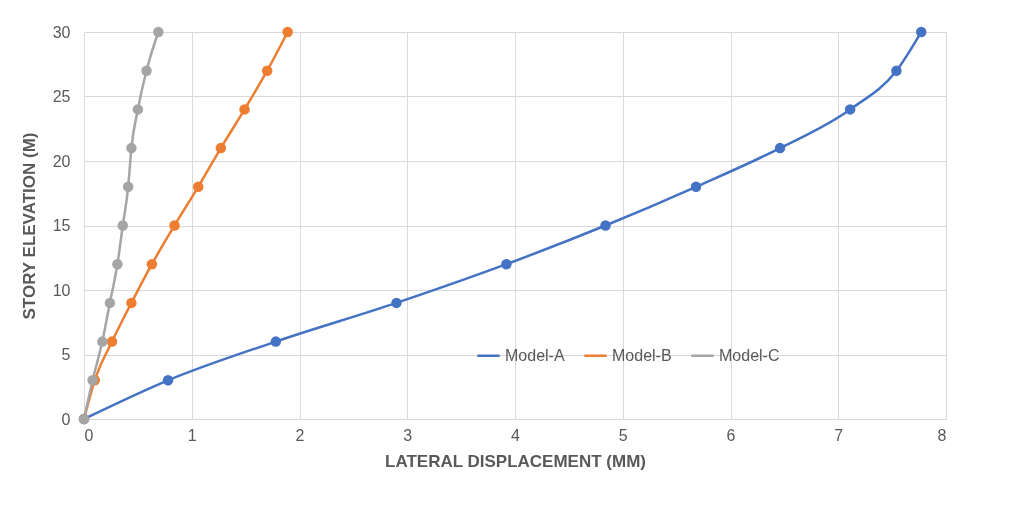 The image size is (1020, 517). Describe the element at coordinates (731, 435) in the screenshot. I see `x-tick-label: 6` at that location.